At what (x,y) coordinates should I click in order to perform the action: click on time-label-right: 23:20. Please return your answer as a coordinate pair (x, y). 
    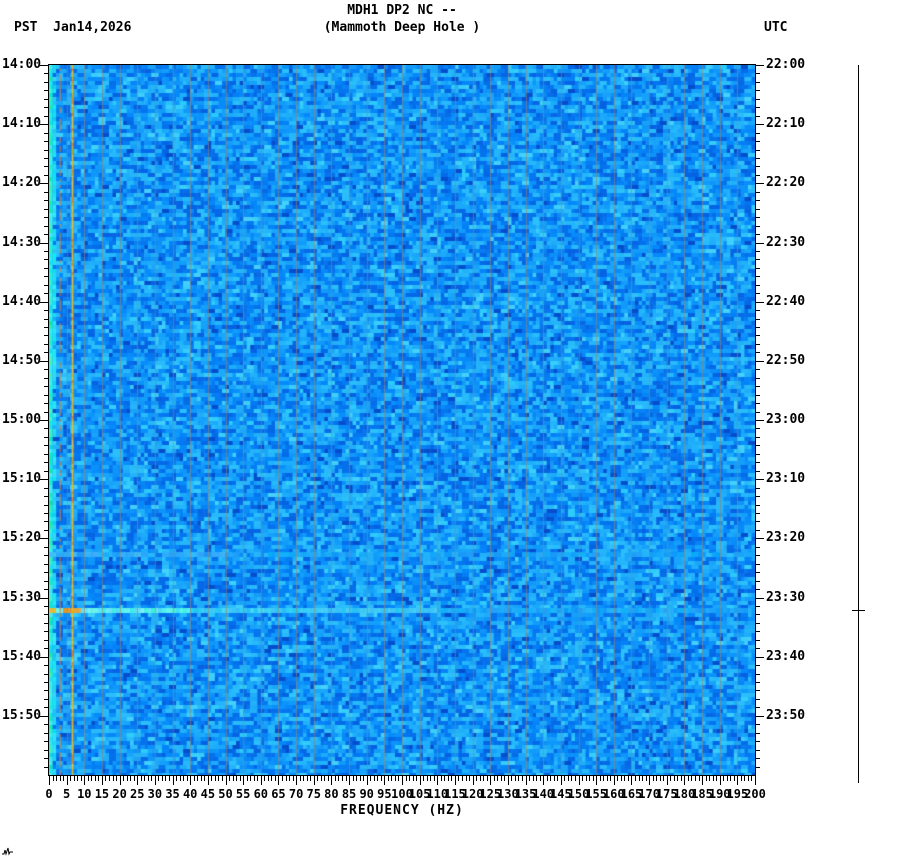
    Looking at the image, I should click on (786, 537).